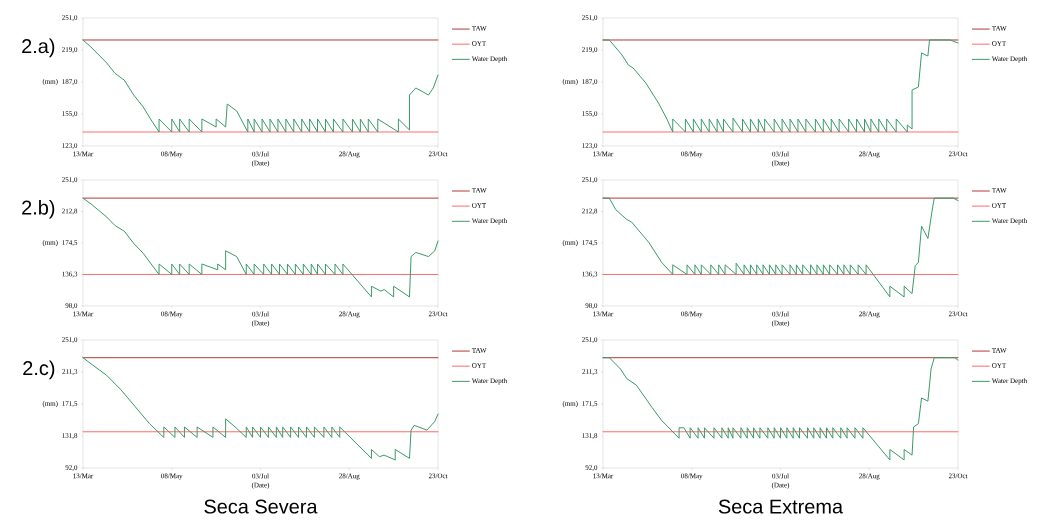  Describe the element at coordinates (781, 506) in the screenshot. I see `text: Seca Extrema` at that location.